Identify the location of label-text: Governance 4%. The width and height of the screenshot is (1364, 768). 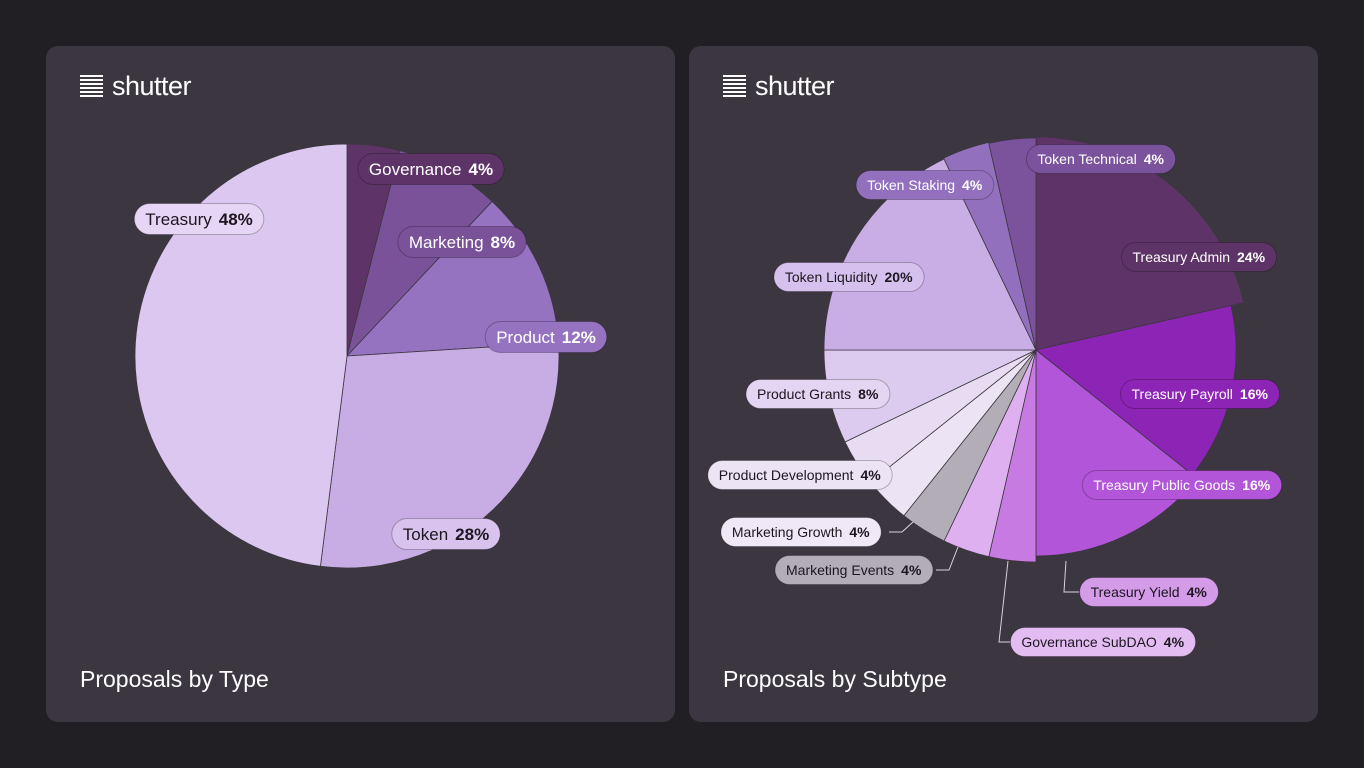
(431, 169).